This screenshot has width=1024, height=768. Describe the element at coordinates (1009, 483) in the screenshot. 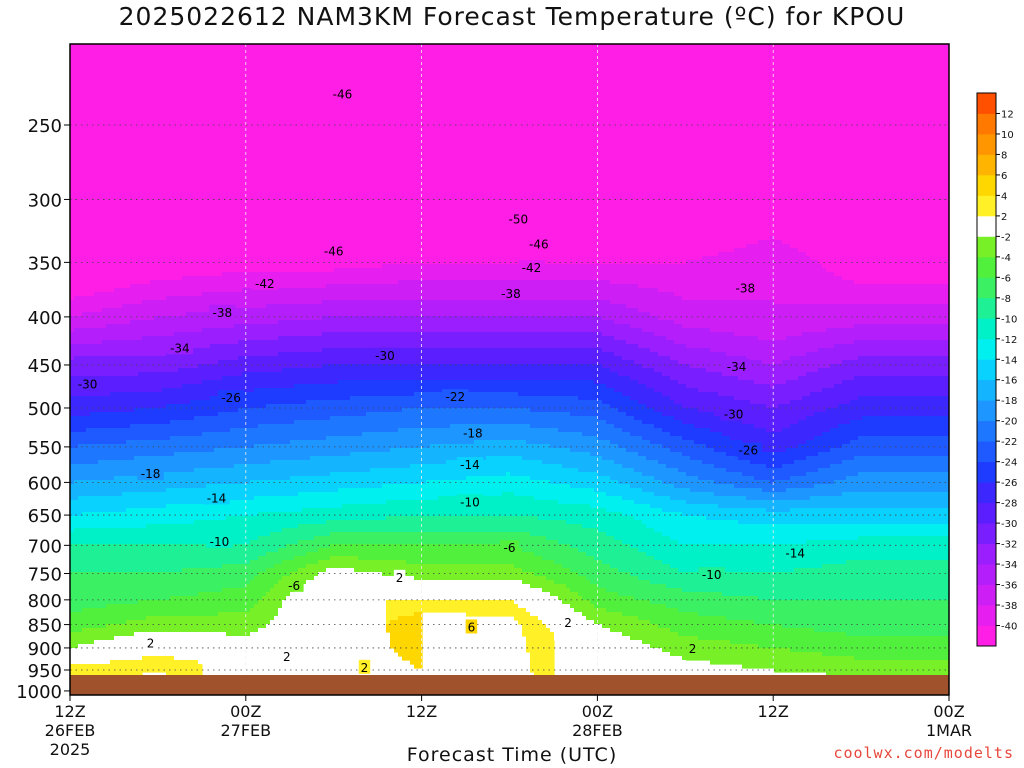

I see `colorbar-label: -26` at that location.